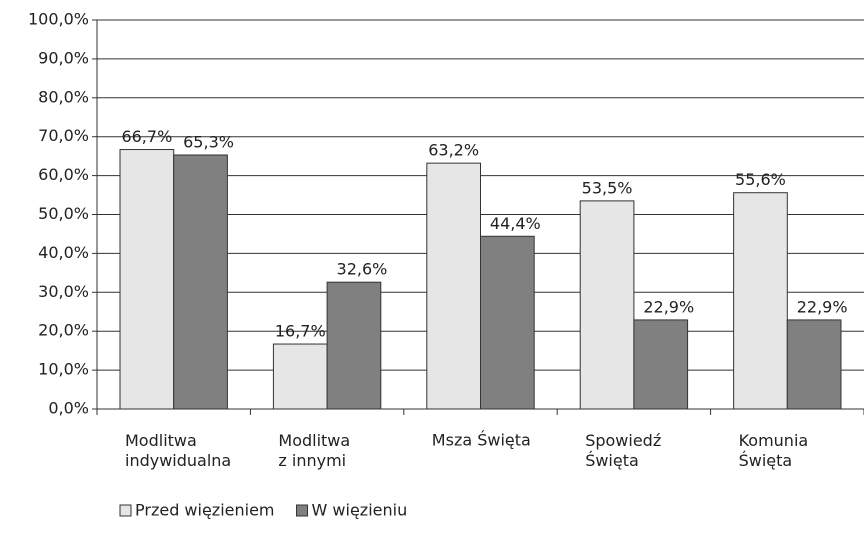 The image size is (864, 536). What do you see at coordinates (208, 141) in the screenshot?
I see `value-label: 65,3%` at bounding box center [208, 141].